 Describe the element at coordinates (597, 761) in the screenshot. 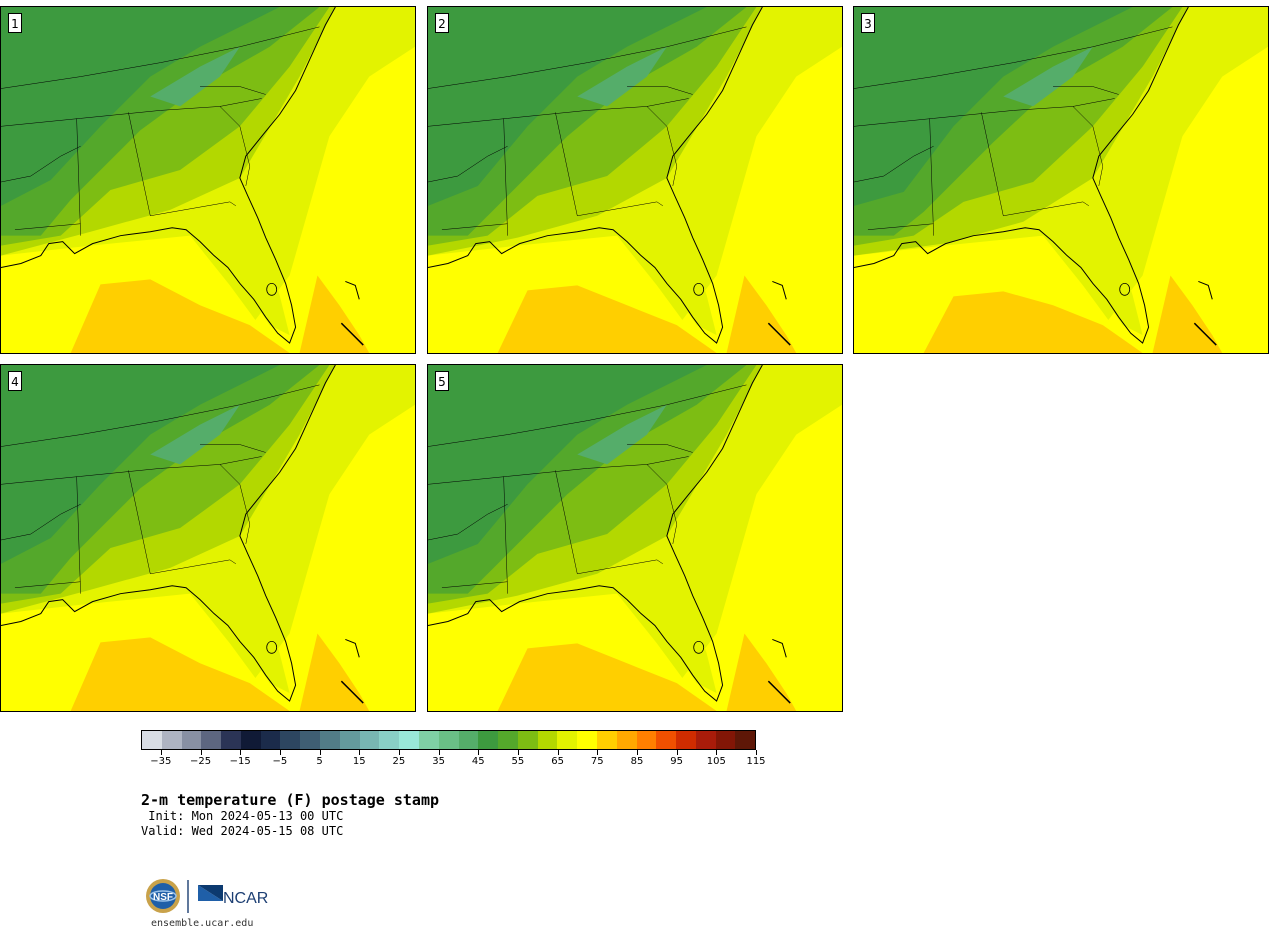

I see `colorbar-tick-label: 75` at that location.